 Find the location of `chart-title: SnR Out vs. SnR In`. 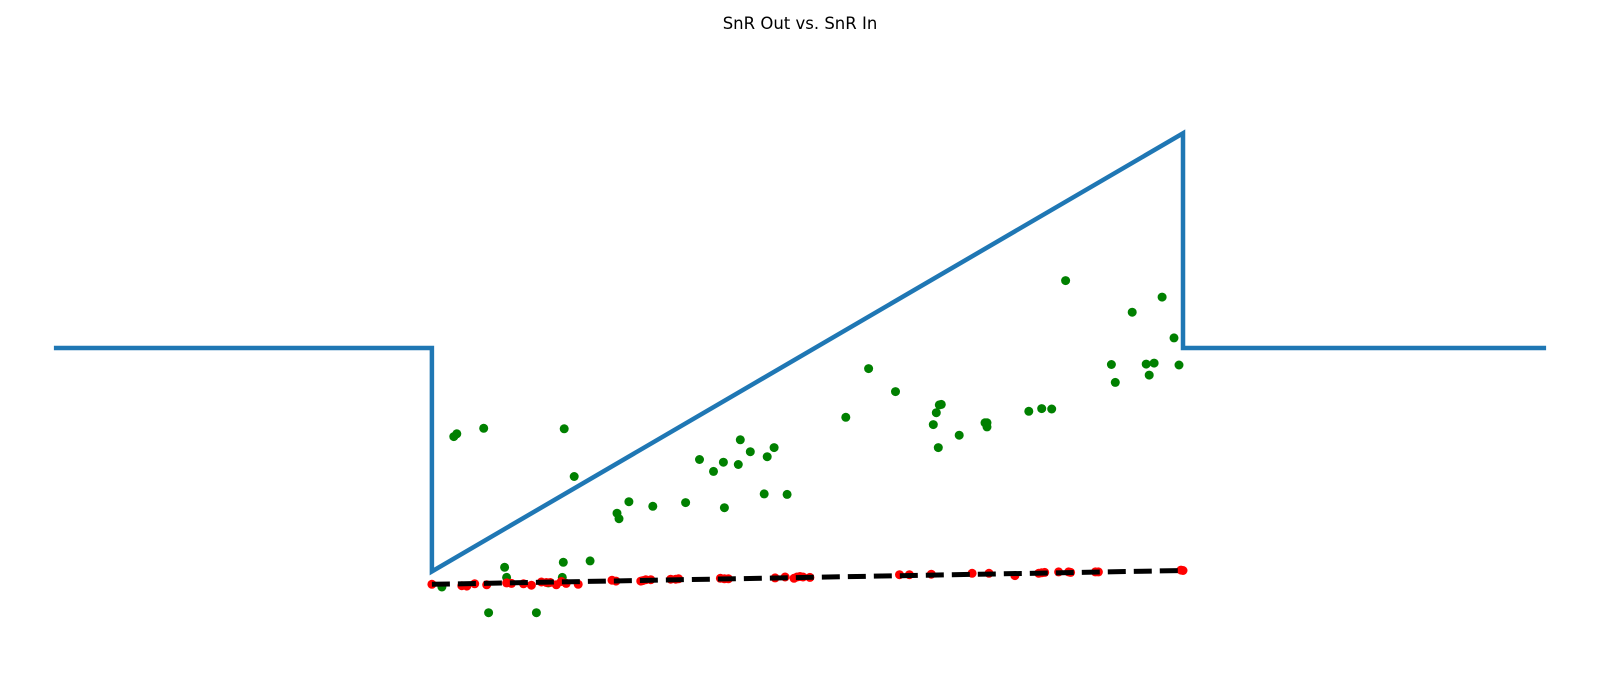

chart-title: SnR Out vs. SnR In is located at coordinates (800, 23).